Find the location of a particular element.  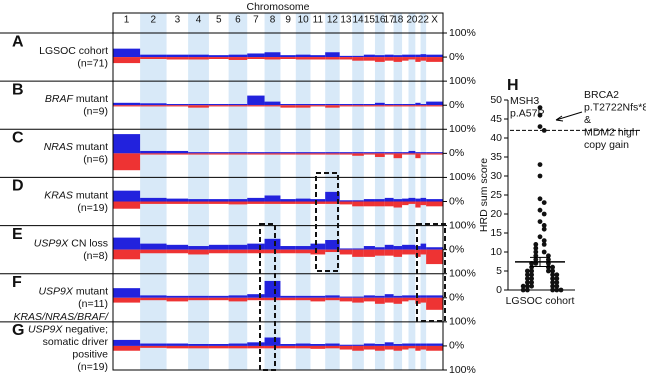

panel-letter: E is located at coordinates (17, 234).